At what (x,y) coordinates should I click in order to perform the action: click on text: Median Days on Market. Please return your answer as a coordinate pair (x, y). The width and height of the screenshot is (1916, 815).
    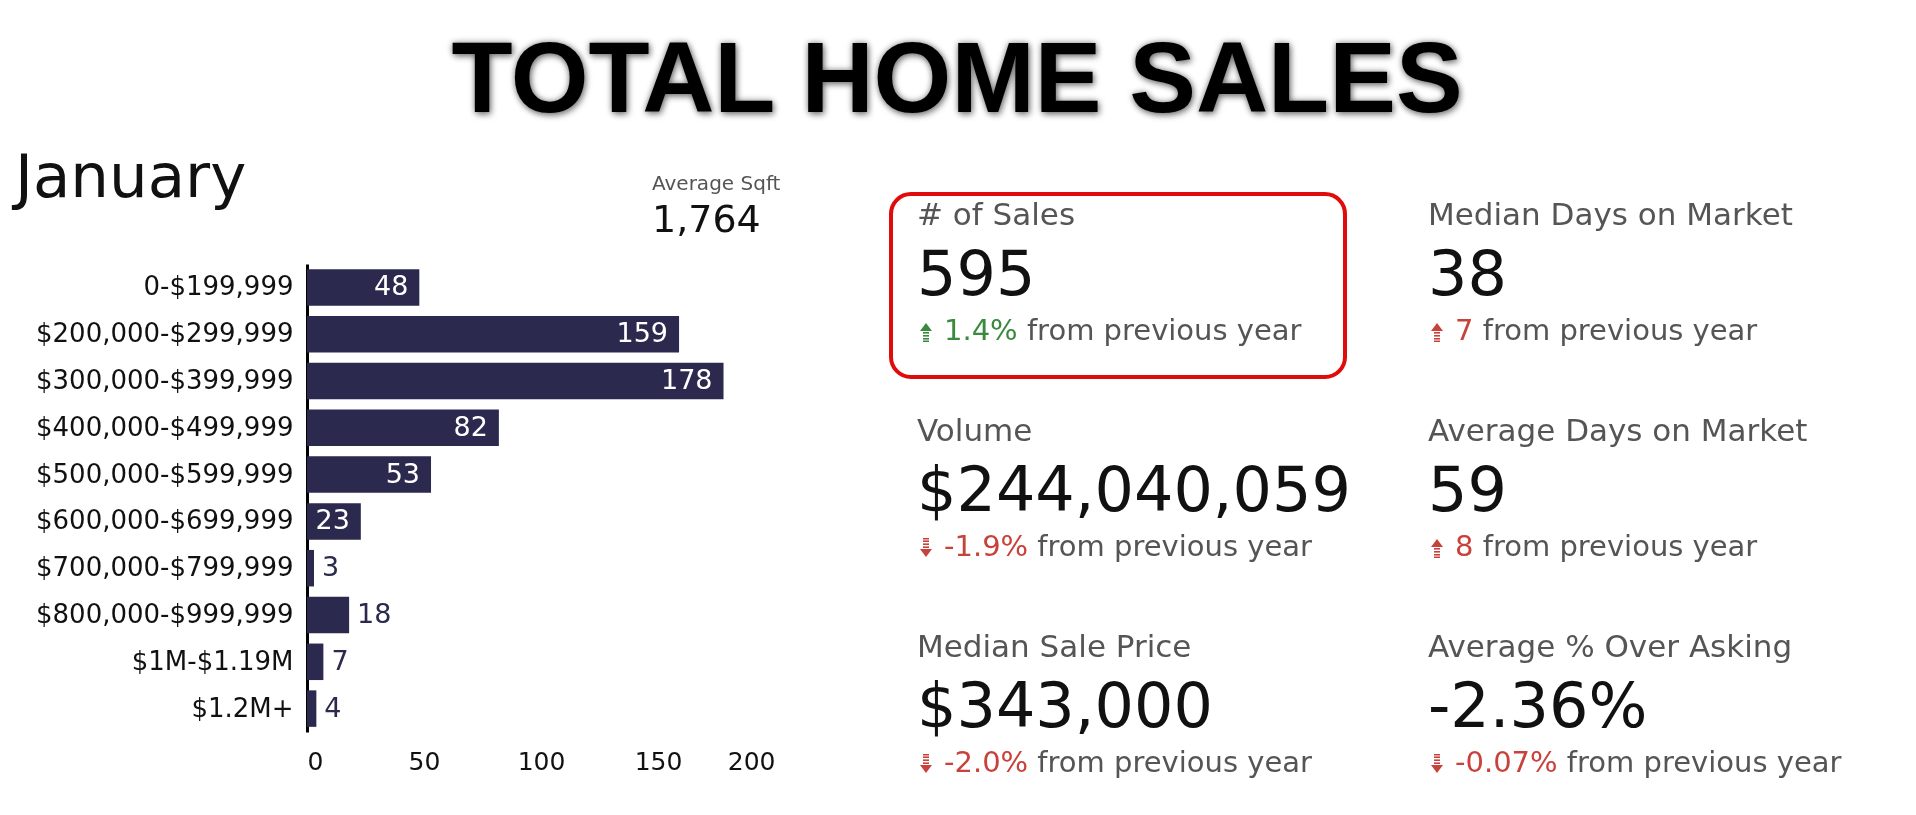
    Looking at the image, I should click on (1610, 214).